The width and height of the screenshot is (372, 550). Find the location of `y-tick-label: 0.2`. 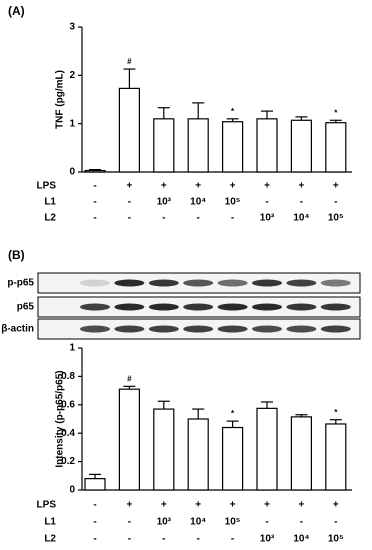

y-tick-label: 0.2 is located at coordinates (68, 461).